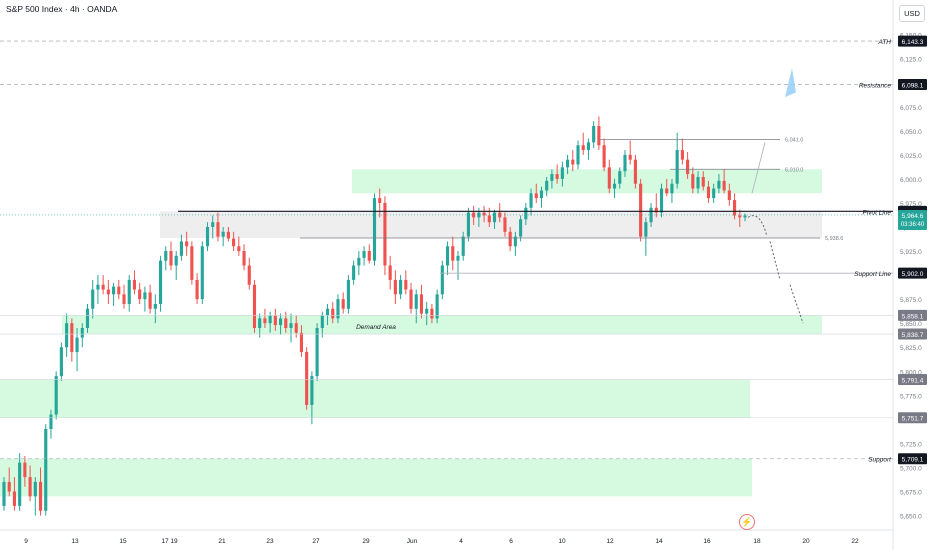 The height and width of the screenshot is (555, 932). Describe the element at coordinates (884, 42) in the screenshot. I see `level-label: ATH` at that location.